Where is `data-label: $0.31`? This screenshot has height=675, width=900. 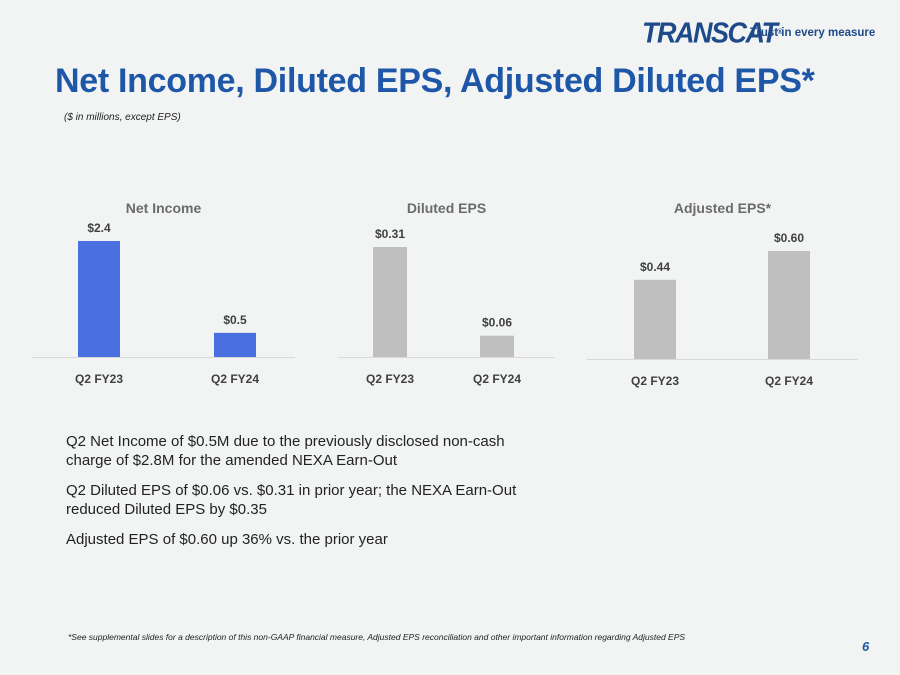
data-label: $0.31 is located at coordinates (390, 234).